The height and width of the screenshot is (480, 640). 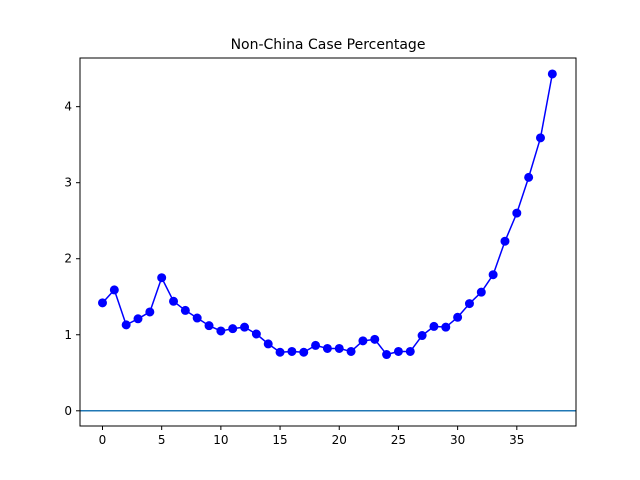 I want to click on y-tick-label: 1, so click(x=68, y=335).